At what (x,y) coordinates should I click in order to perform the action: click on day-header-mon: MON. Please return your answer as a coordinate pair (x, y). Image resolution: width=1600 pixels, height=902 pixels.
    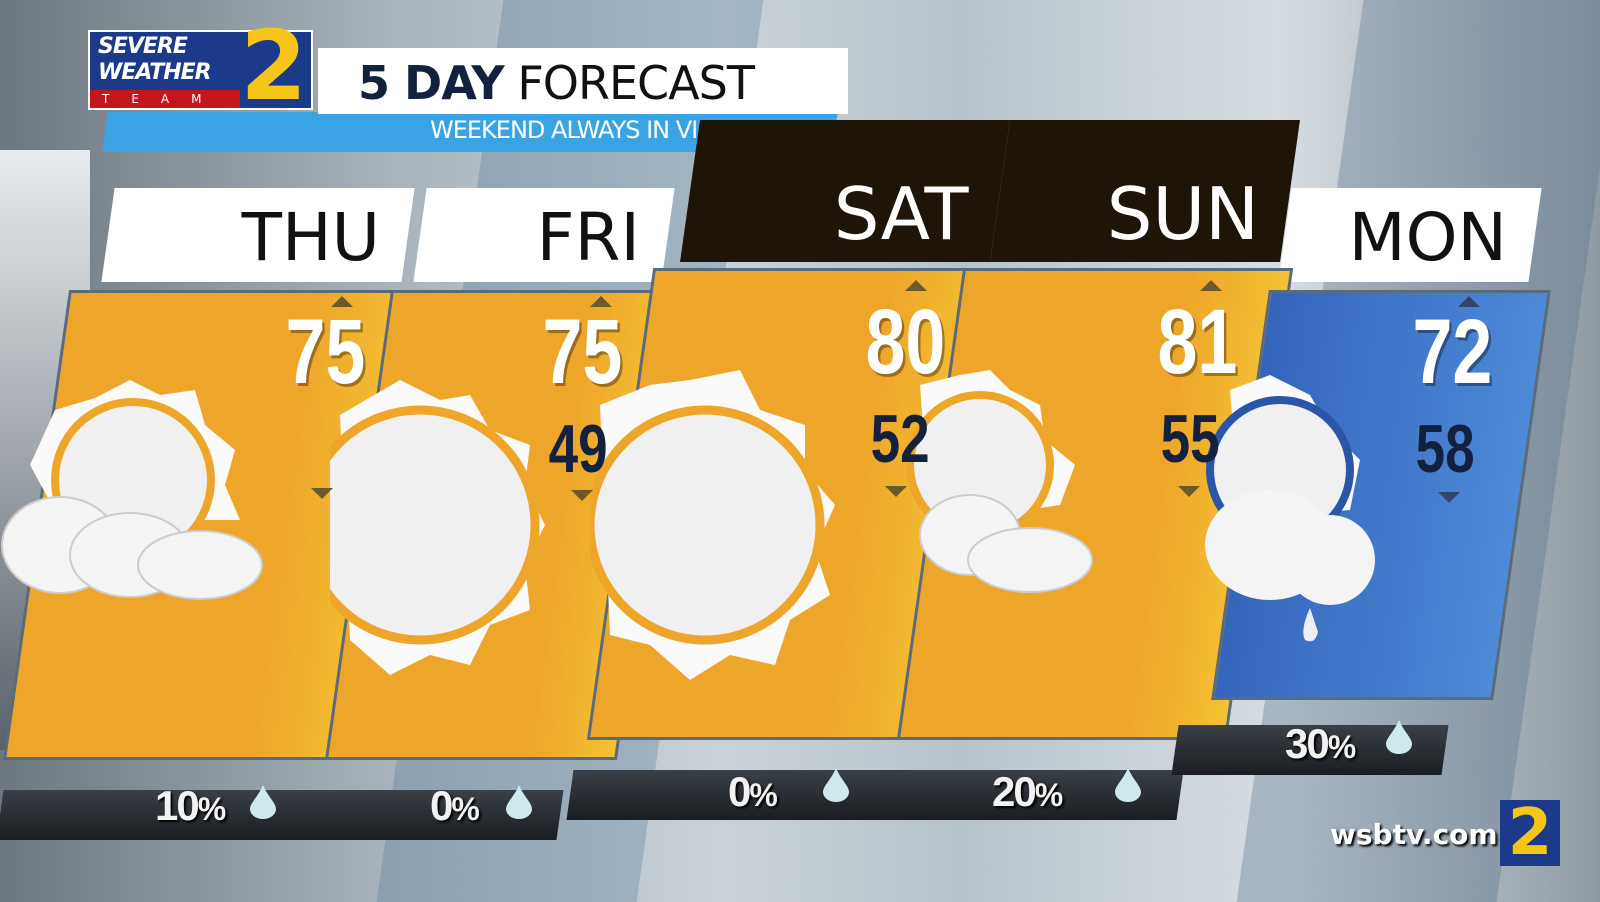
    Looking at the image, I should click on (1410, 235).